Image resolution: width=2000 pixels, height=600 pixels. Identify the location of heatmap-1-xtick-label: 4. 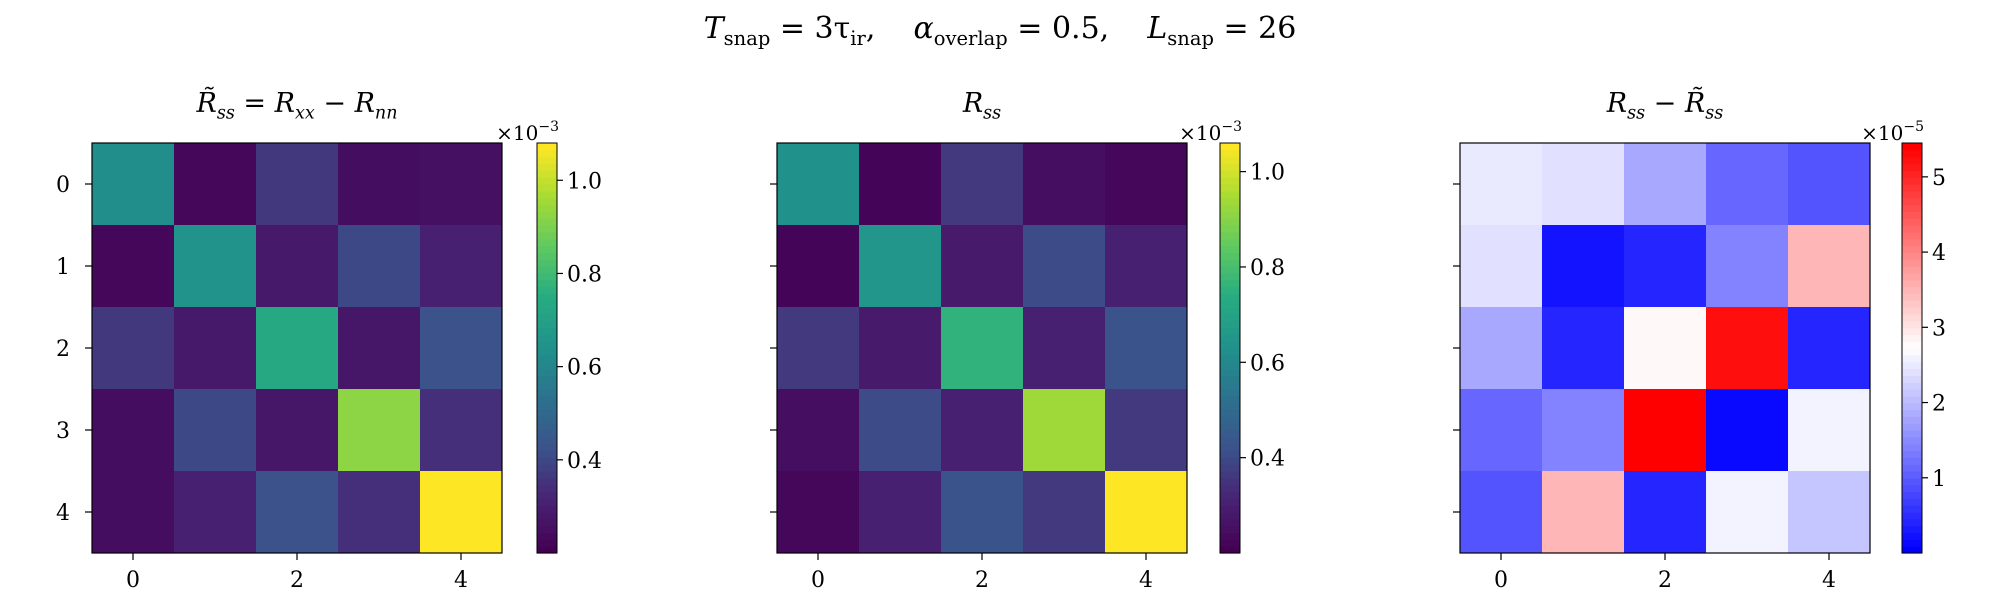
(461, 580).